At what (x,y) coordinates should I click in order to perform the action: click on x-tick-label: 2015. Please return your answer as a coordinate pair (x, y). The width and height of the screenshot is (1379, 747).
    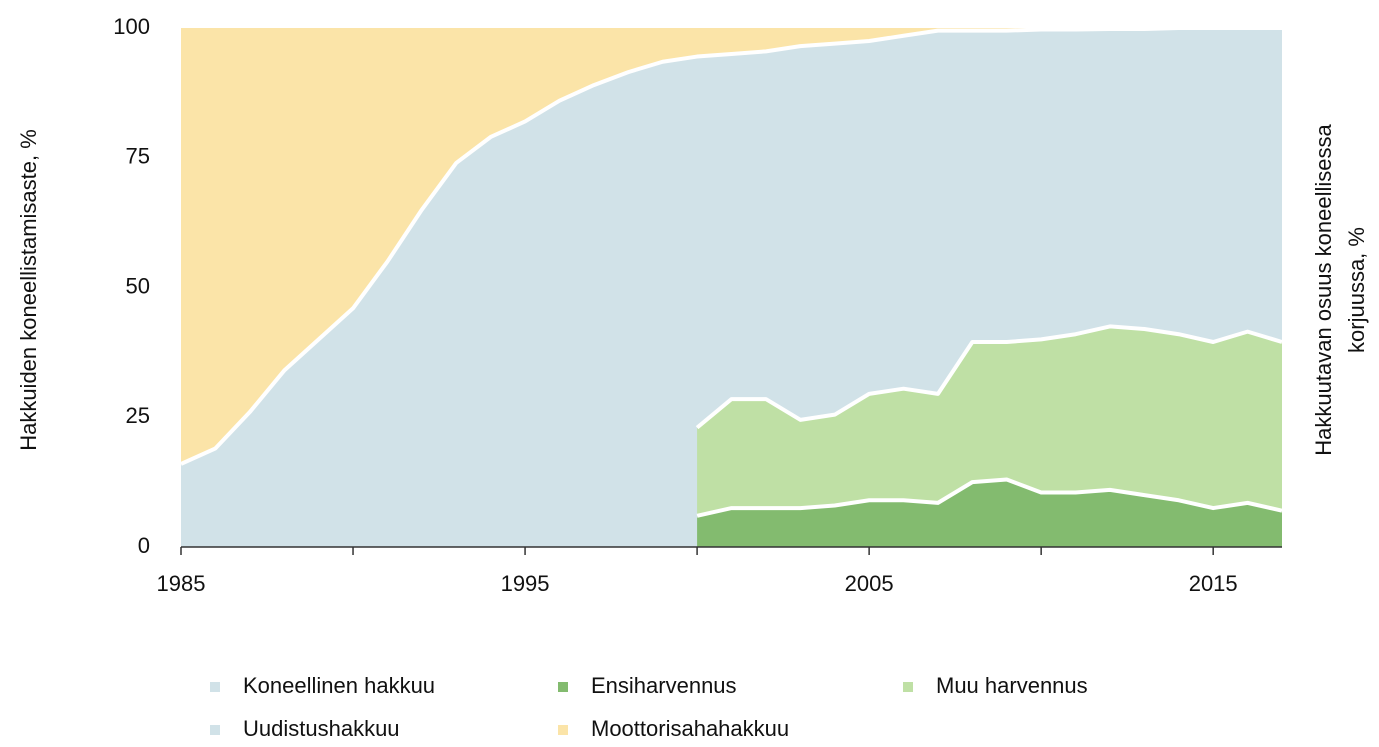
    Looking at the image, I should click on (1213, 583).